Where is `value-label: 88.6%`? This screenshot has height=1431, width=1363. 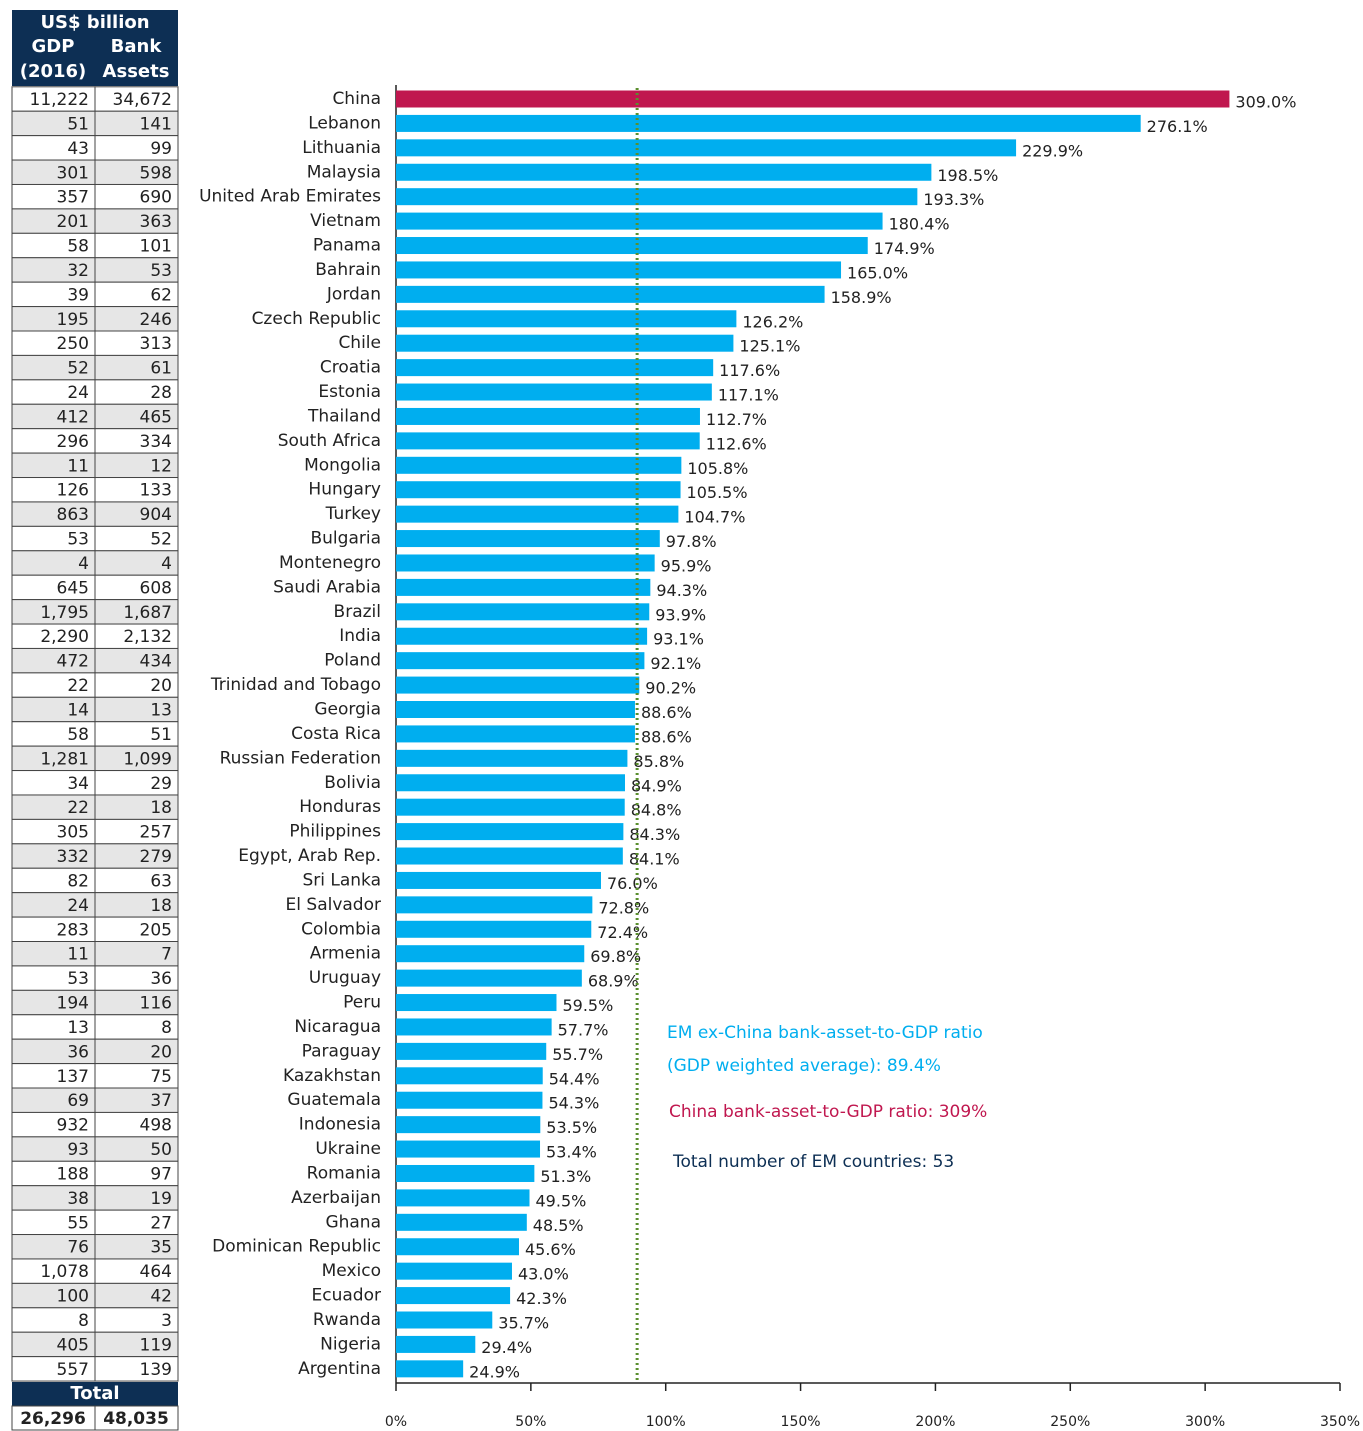 value-label: 88.6% is located at coordinates (666, 736).